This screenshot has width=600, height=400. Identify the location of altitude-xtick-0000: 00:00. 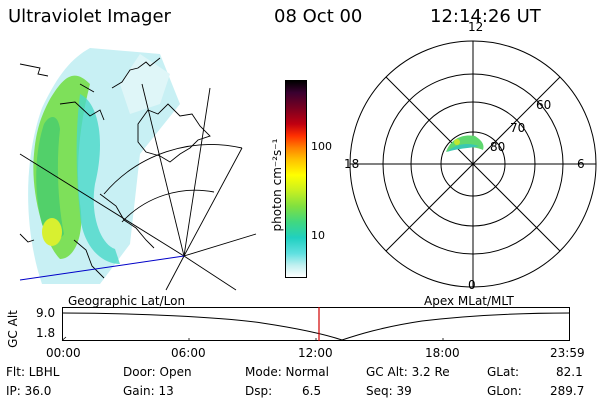
(63, 353).